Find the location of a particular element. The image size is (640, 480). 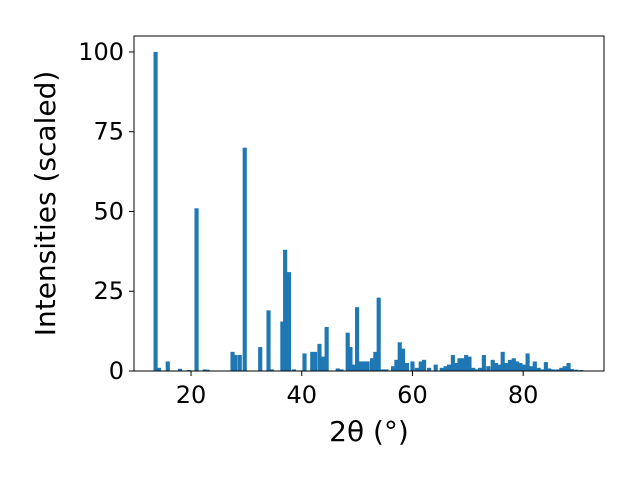

x-tick-label: 60 is located at coordinates (412, 395).